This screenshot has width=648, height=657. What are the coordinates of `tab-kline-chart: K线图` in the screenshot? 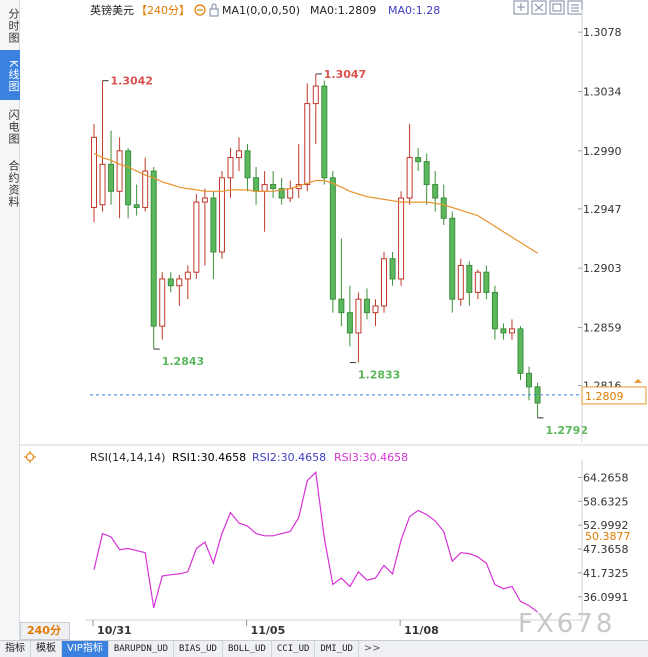 It's located at (10, 75).